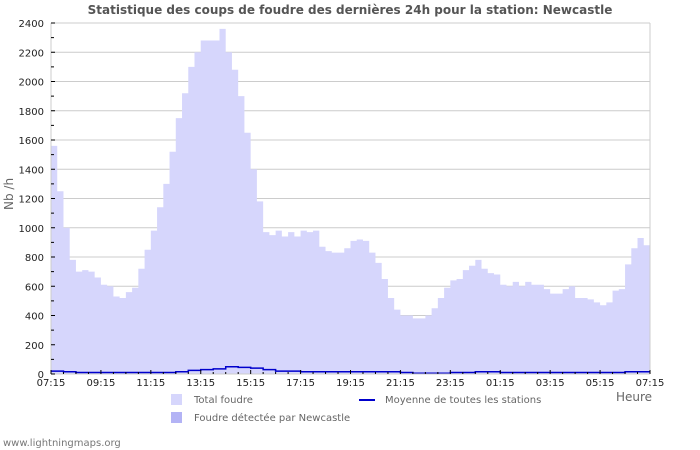 The width and height of the screenshot is (700, 450). Describe the element at coordinates (9, 193) in the screenshot. I see `y-axis-label: Nb /h` at that location.